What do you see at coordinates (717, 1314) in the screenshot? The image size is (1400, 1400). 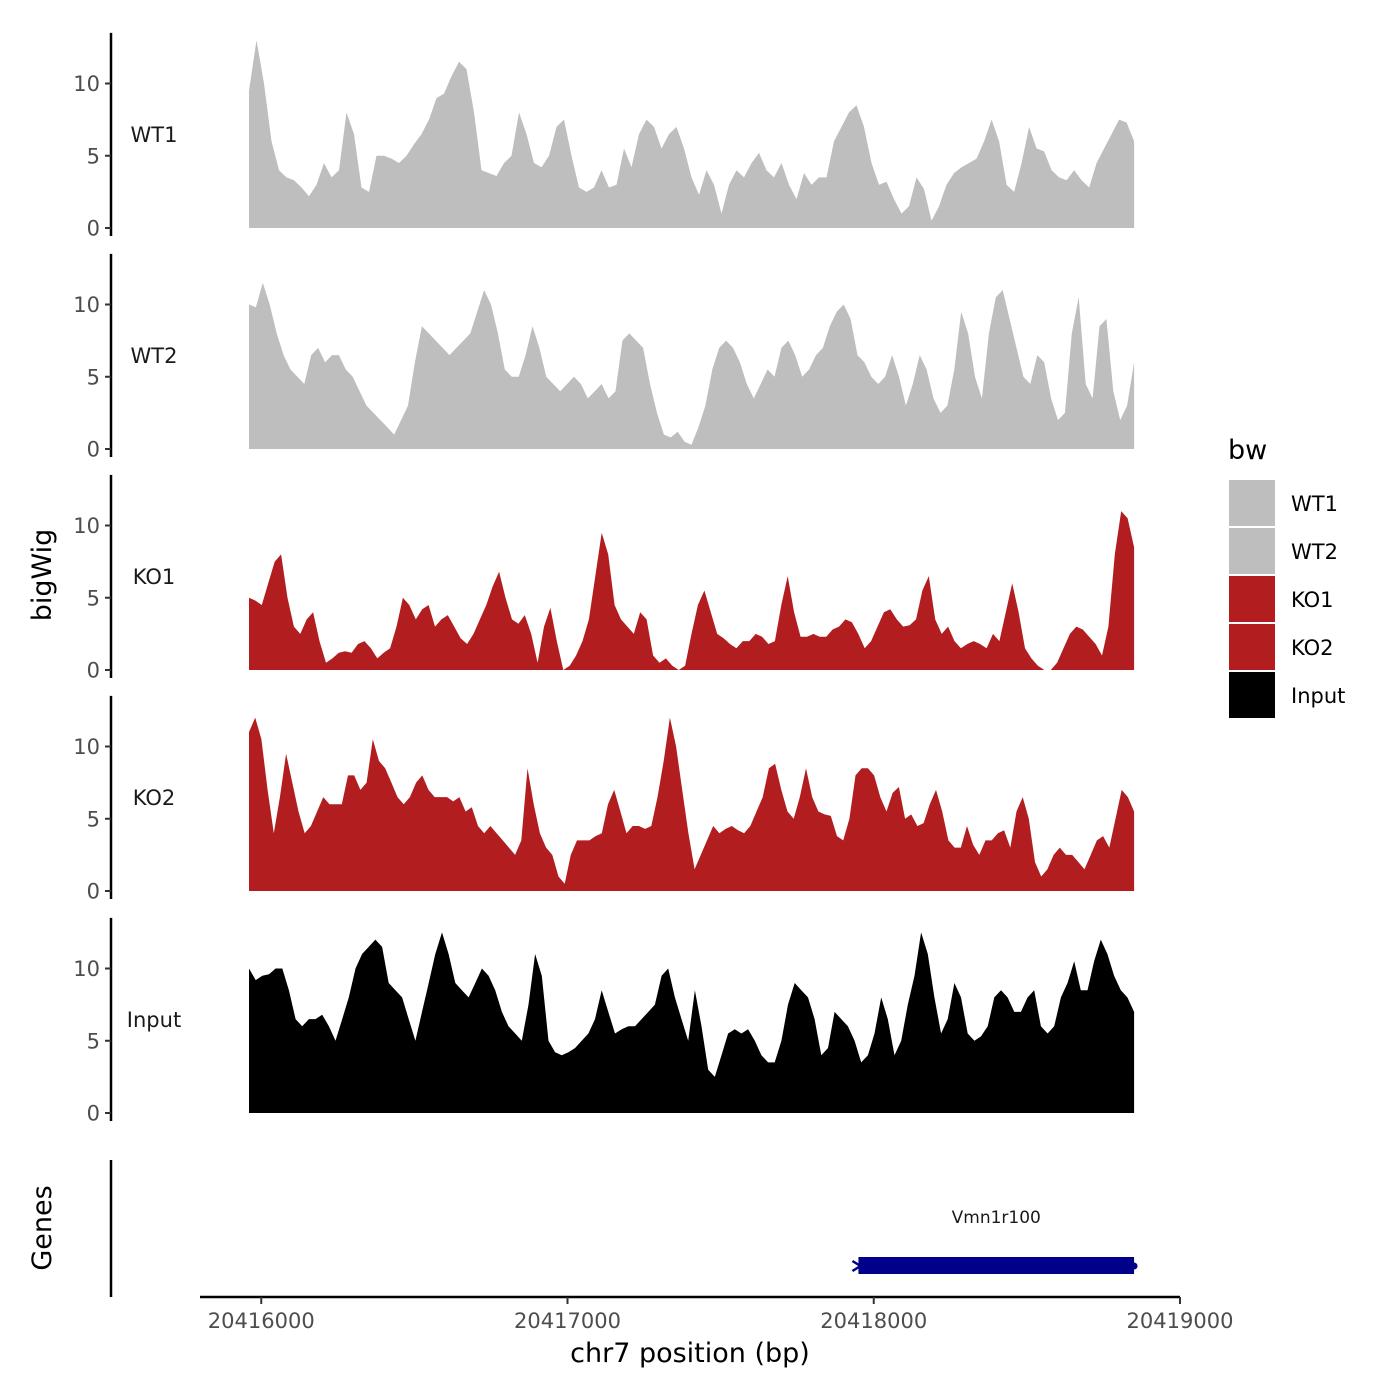 I see `x-axis: 20416000 20417000 20418000 20419000` at bounding box center [717, 1314].